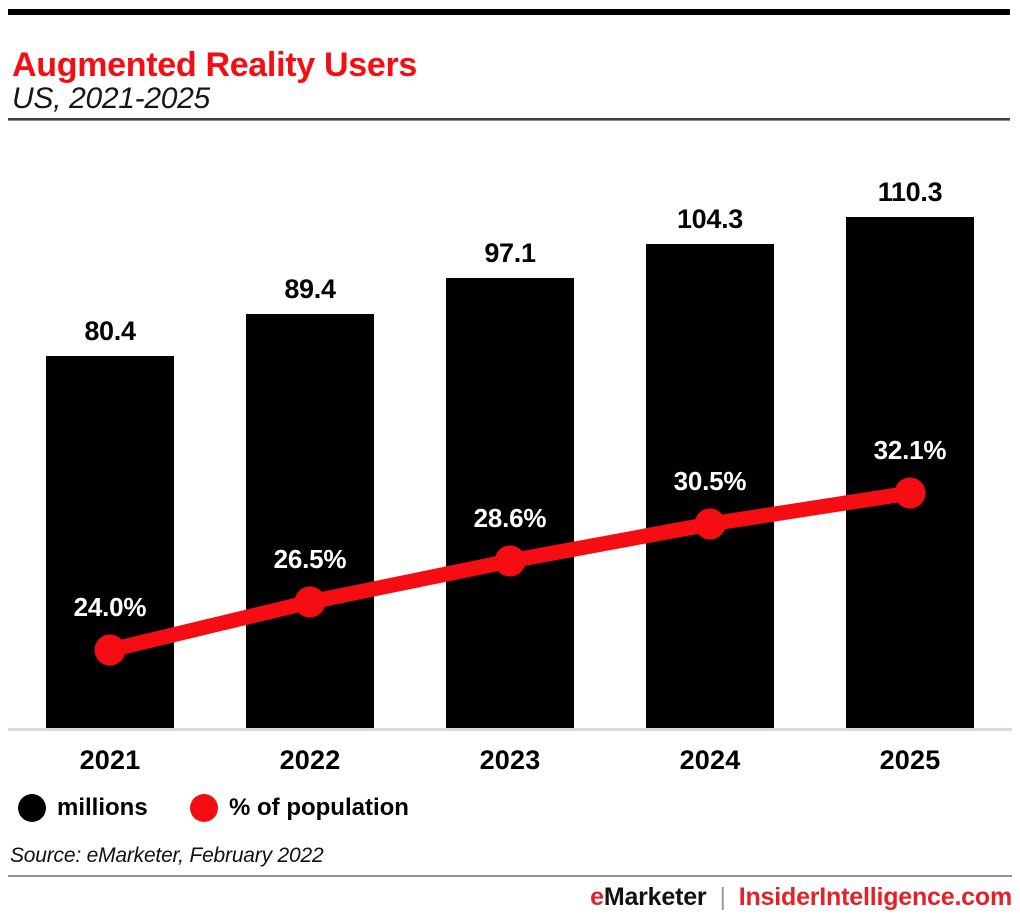 The width and height of the screenshot is (1020, 920). Describe the element at coordinates (710, 760) in the screenshot. I see `x-tick-label: 2024` at that location.